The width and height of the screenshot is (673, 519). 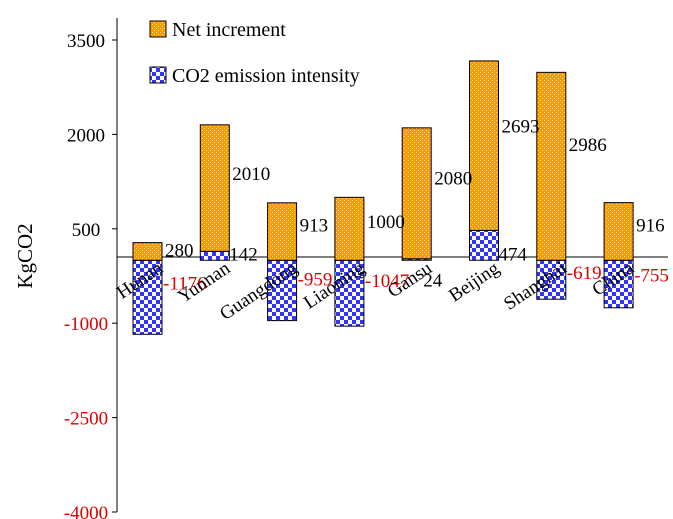 I want to click on bar-co2-intensity-yunnan, so click(x=214, y=255).